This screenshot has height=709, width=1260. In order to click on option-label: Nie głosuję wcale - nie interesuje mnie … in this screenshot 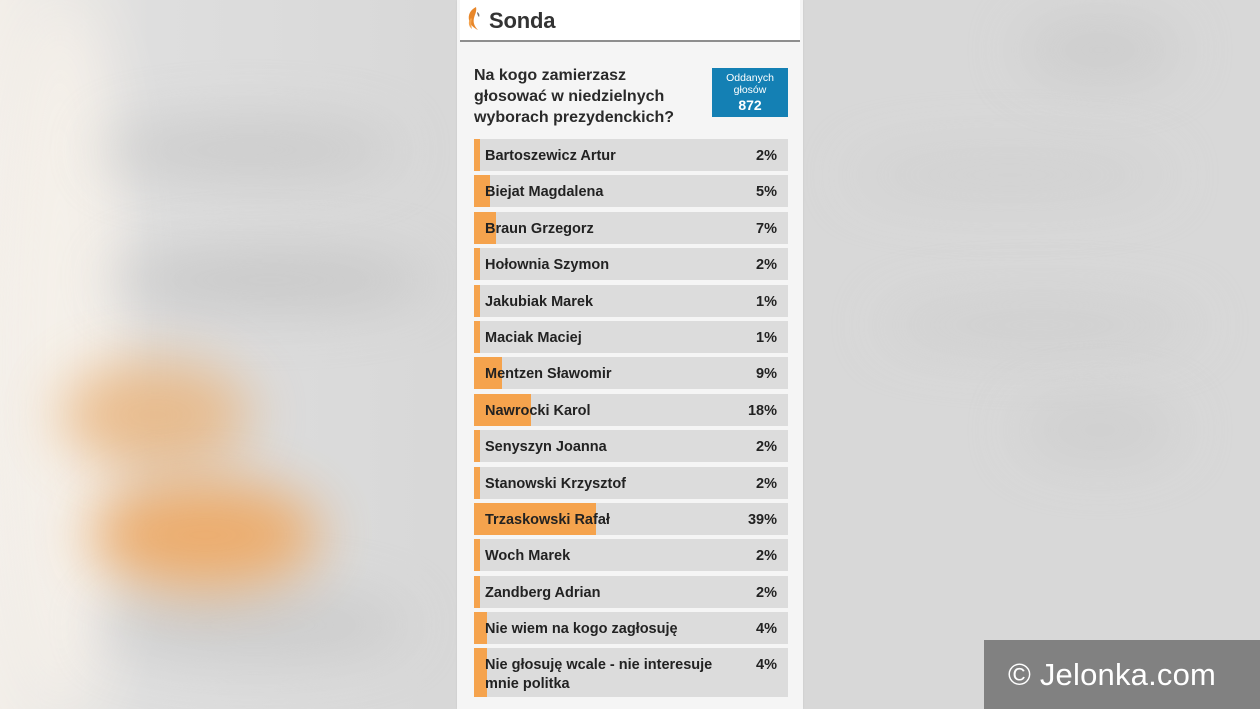, I will do `click(599, 675)`.